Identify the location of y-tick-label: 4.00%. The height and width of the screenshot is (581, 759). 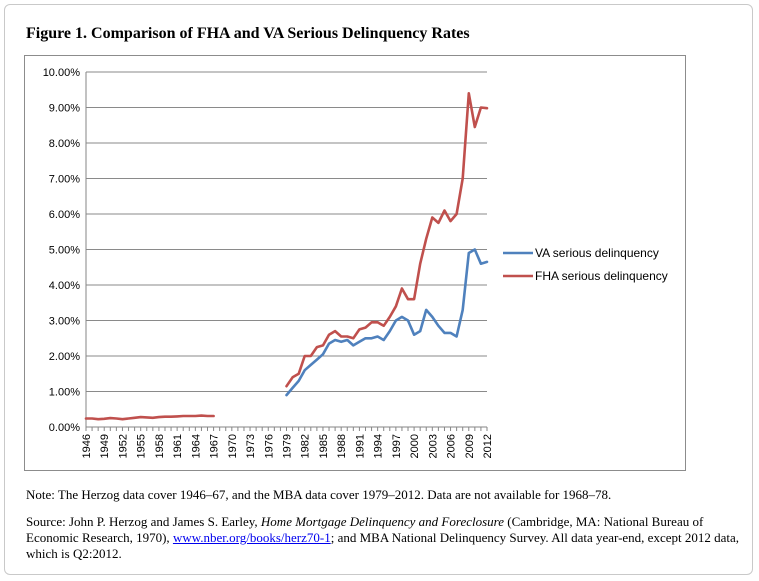
(64, 286).